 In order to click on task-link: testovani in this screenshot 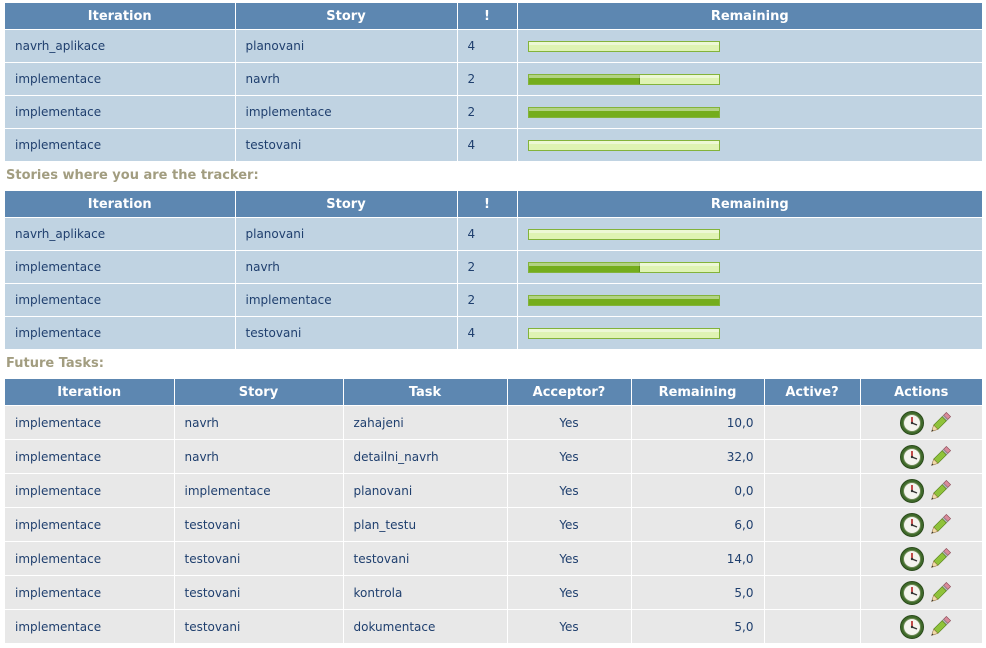, I will do `click(425, 558)`.